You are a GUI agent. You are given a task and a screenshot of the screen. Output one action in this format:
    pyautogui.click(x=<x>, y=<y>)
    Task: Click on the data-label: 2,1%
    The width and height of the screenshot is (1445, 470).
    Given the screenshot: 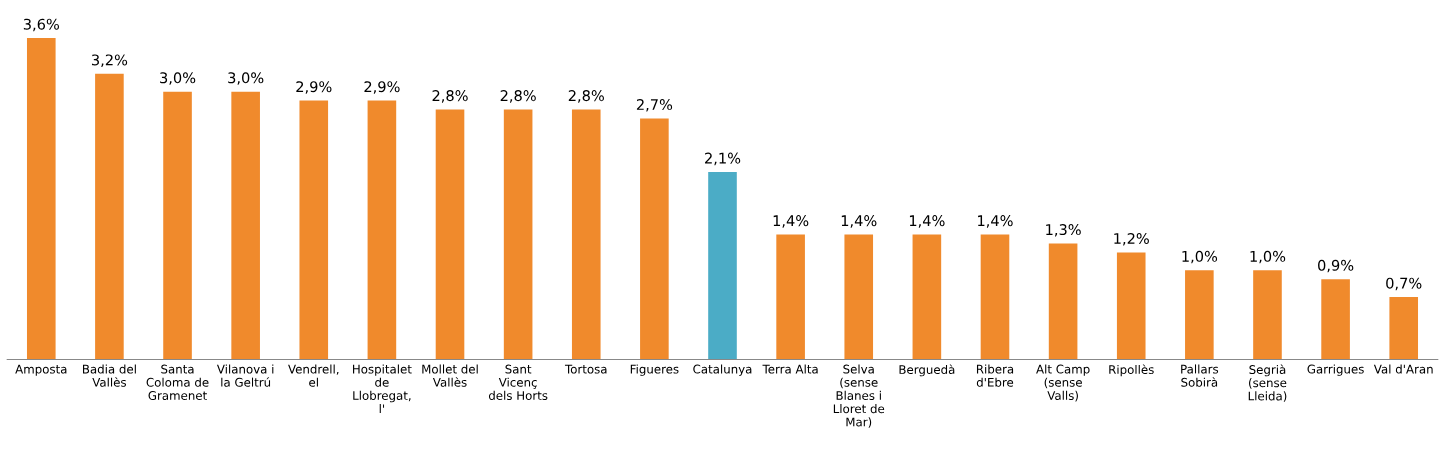 What is the action you would take?
    pyautogui.click(x=723, y=159)
    